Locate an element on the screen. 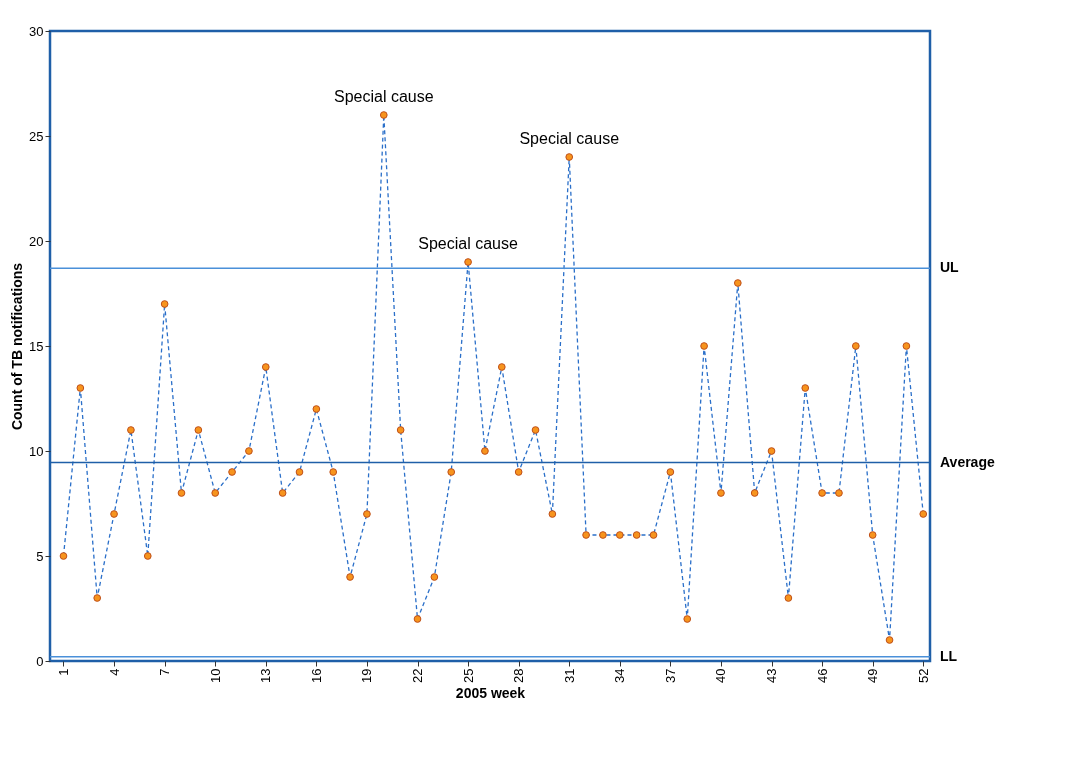 The height and width of the screenshot is (765, 1091). x-tick-label: 34 is located at coordinates (620, 675).